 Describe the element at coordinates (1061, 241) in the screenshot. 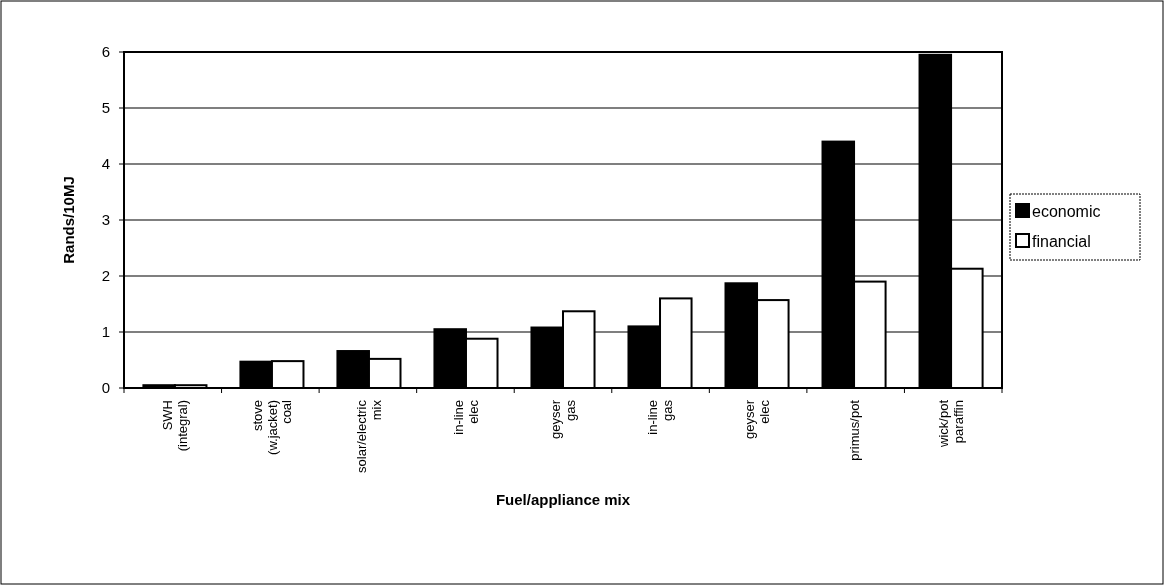

I see `legend-label: financial` at that location.